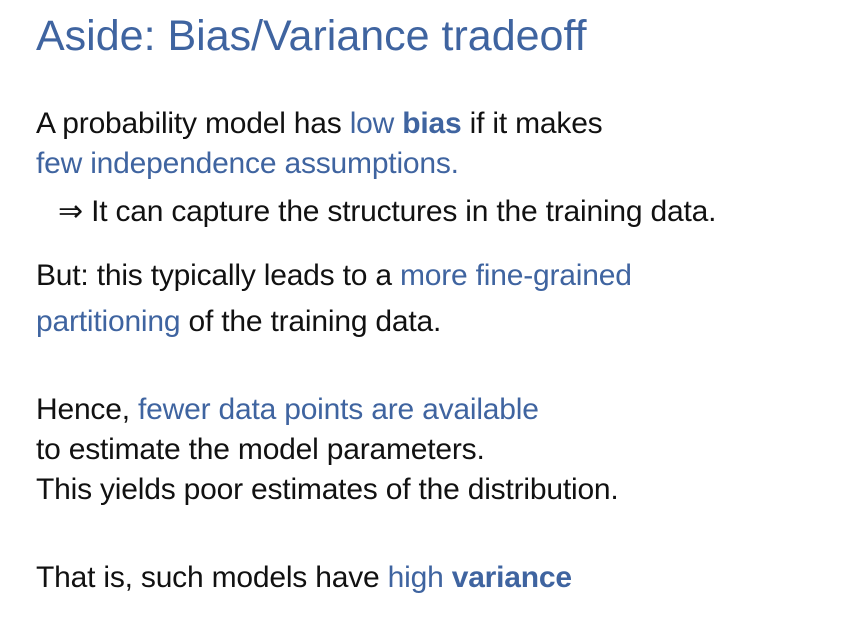 This screenshot has height=626, width=867. Describe the element at coordinates (432, 123) in the screenshot. I see `para1-highlight-bias: bias` at that location.